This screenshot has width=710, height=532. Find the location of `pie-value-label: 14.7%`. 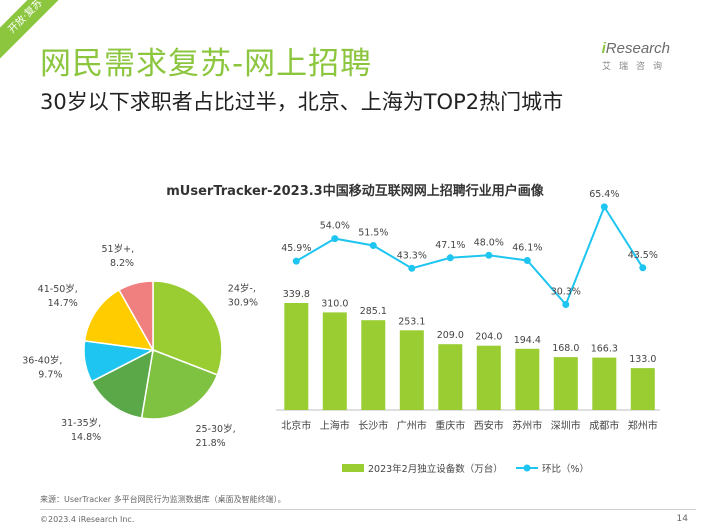

pie-value-label: 14.7% is located at coordinates (63, 303).